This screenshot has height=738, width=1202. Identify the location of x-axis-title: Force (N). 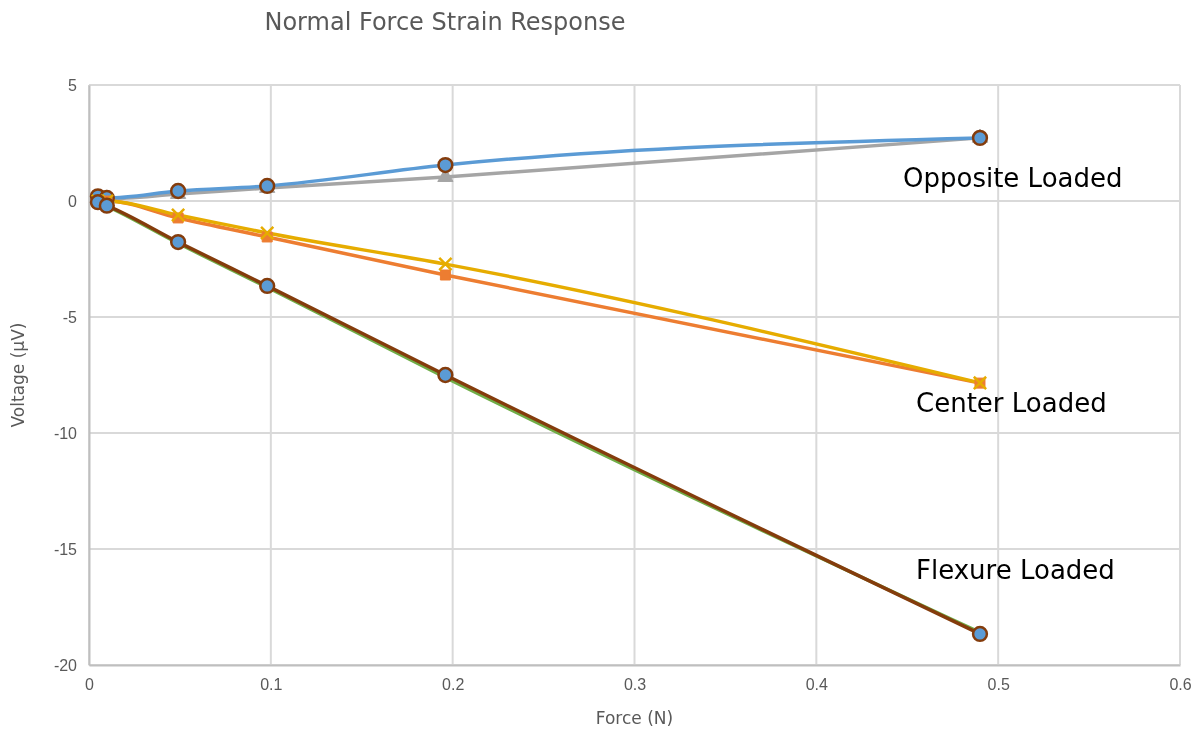
(634, 718).